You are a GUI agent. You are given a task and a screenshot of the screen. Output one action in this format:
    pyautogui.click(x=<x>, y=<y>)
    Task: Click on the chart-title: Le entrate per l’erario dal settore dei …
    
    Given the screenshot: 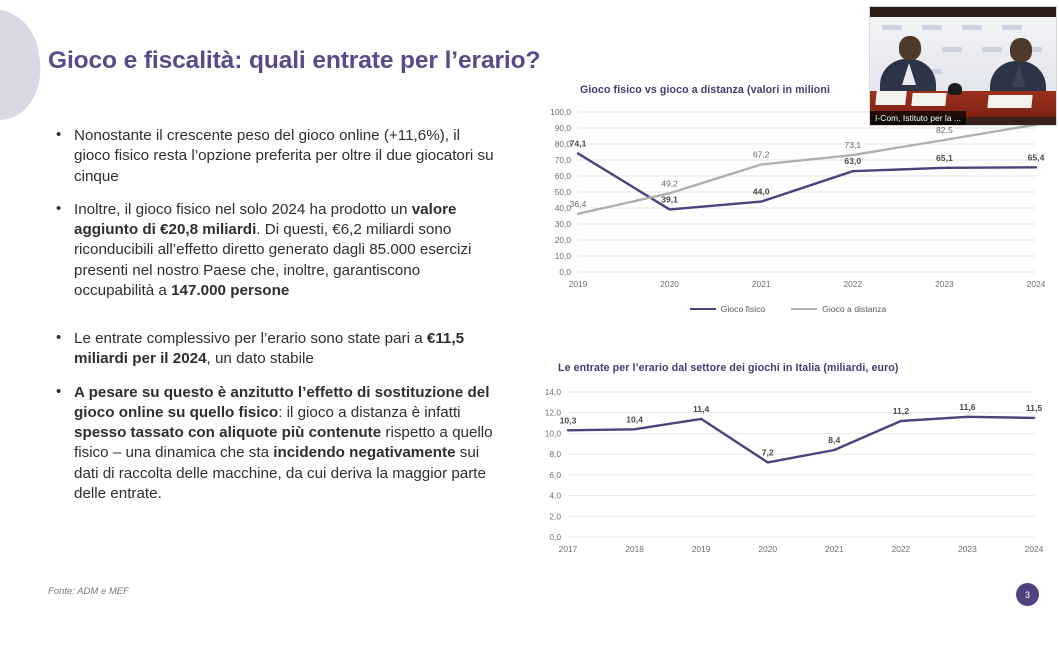 What is the action you would take?
    pyautogui.click(x=728, y=368)
    